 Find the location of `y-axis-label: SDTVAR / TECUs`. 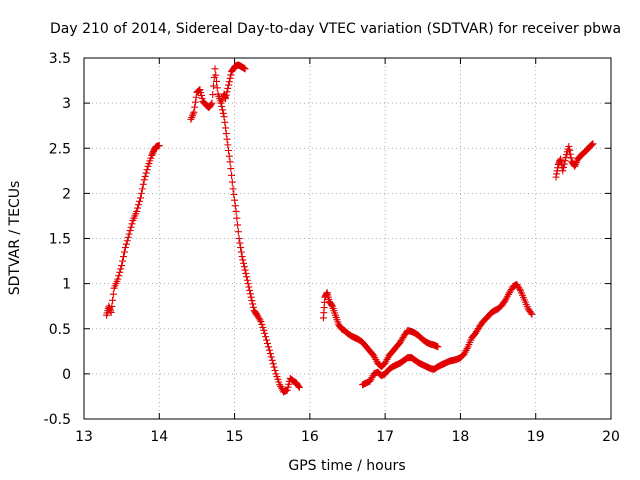

y-axis-label: SDTVAR / TECUs is located at coordinates (15, 238).